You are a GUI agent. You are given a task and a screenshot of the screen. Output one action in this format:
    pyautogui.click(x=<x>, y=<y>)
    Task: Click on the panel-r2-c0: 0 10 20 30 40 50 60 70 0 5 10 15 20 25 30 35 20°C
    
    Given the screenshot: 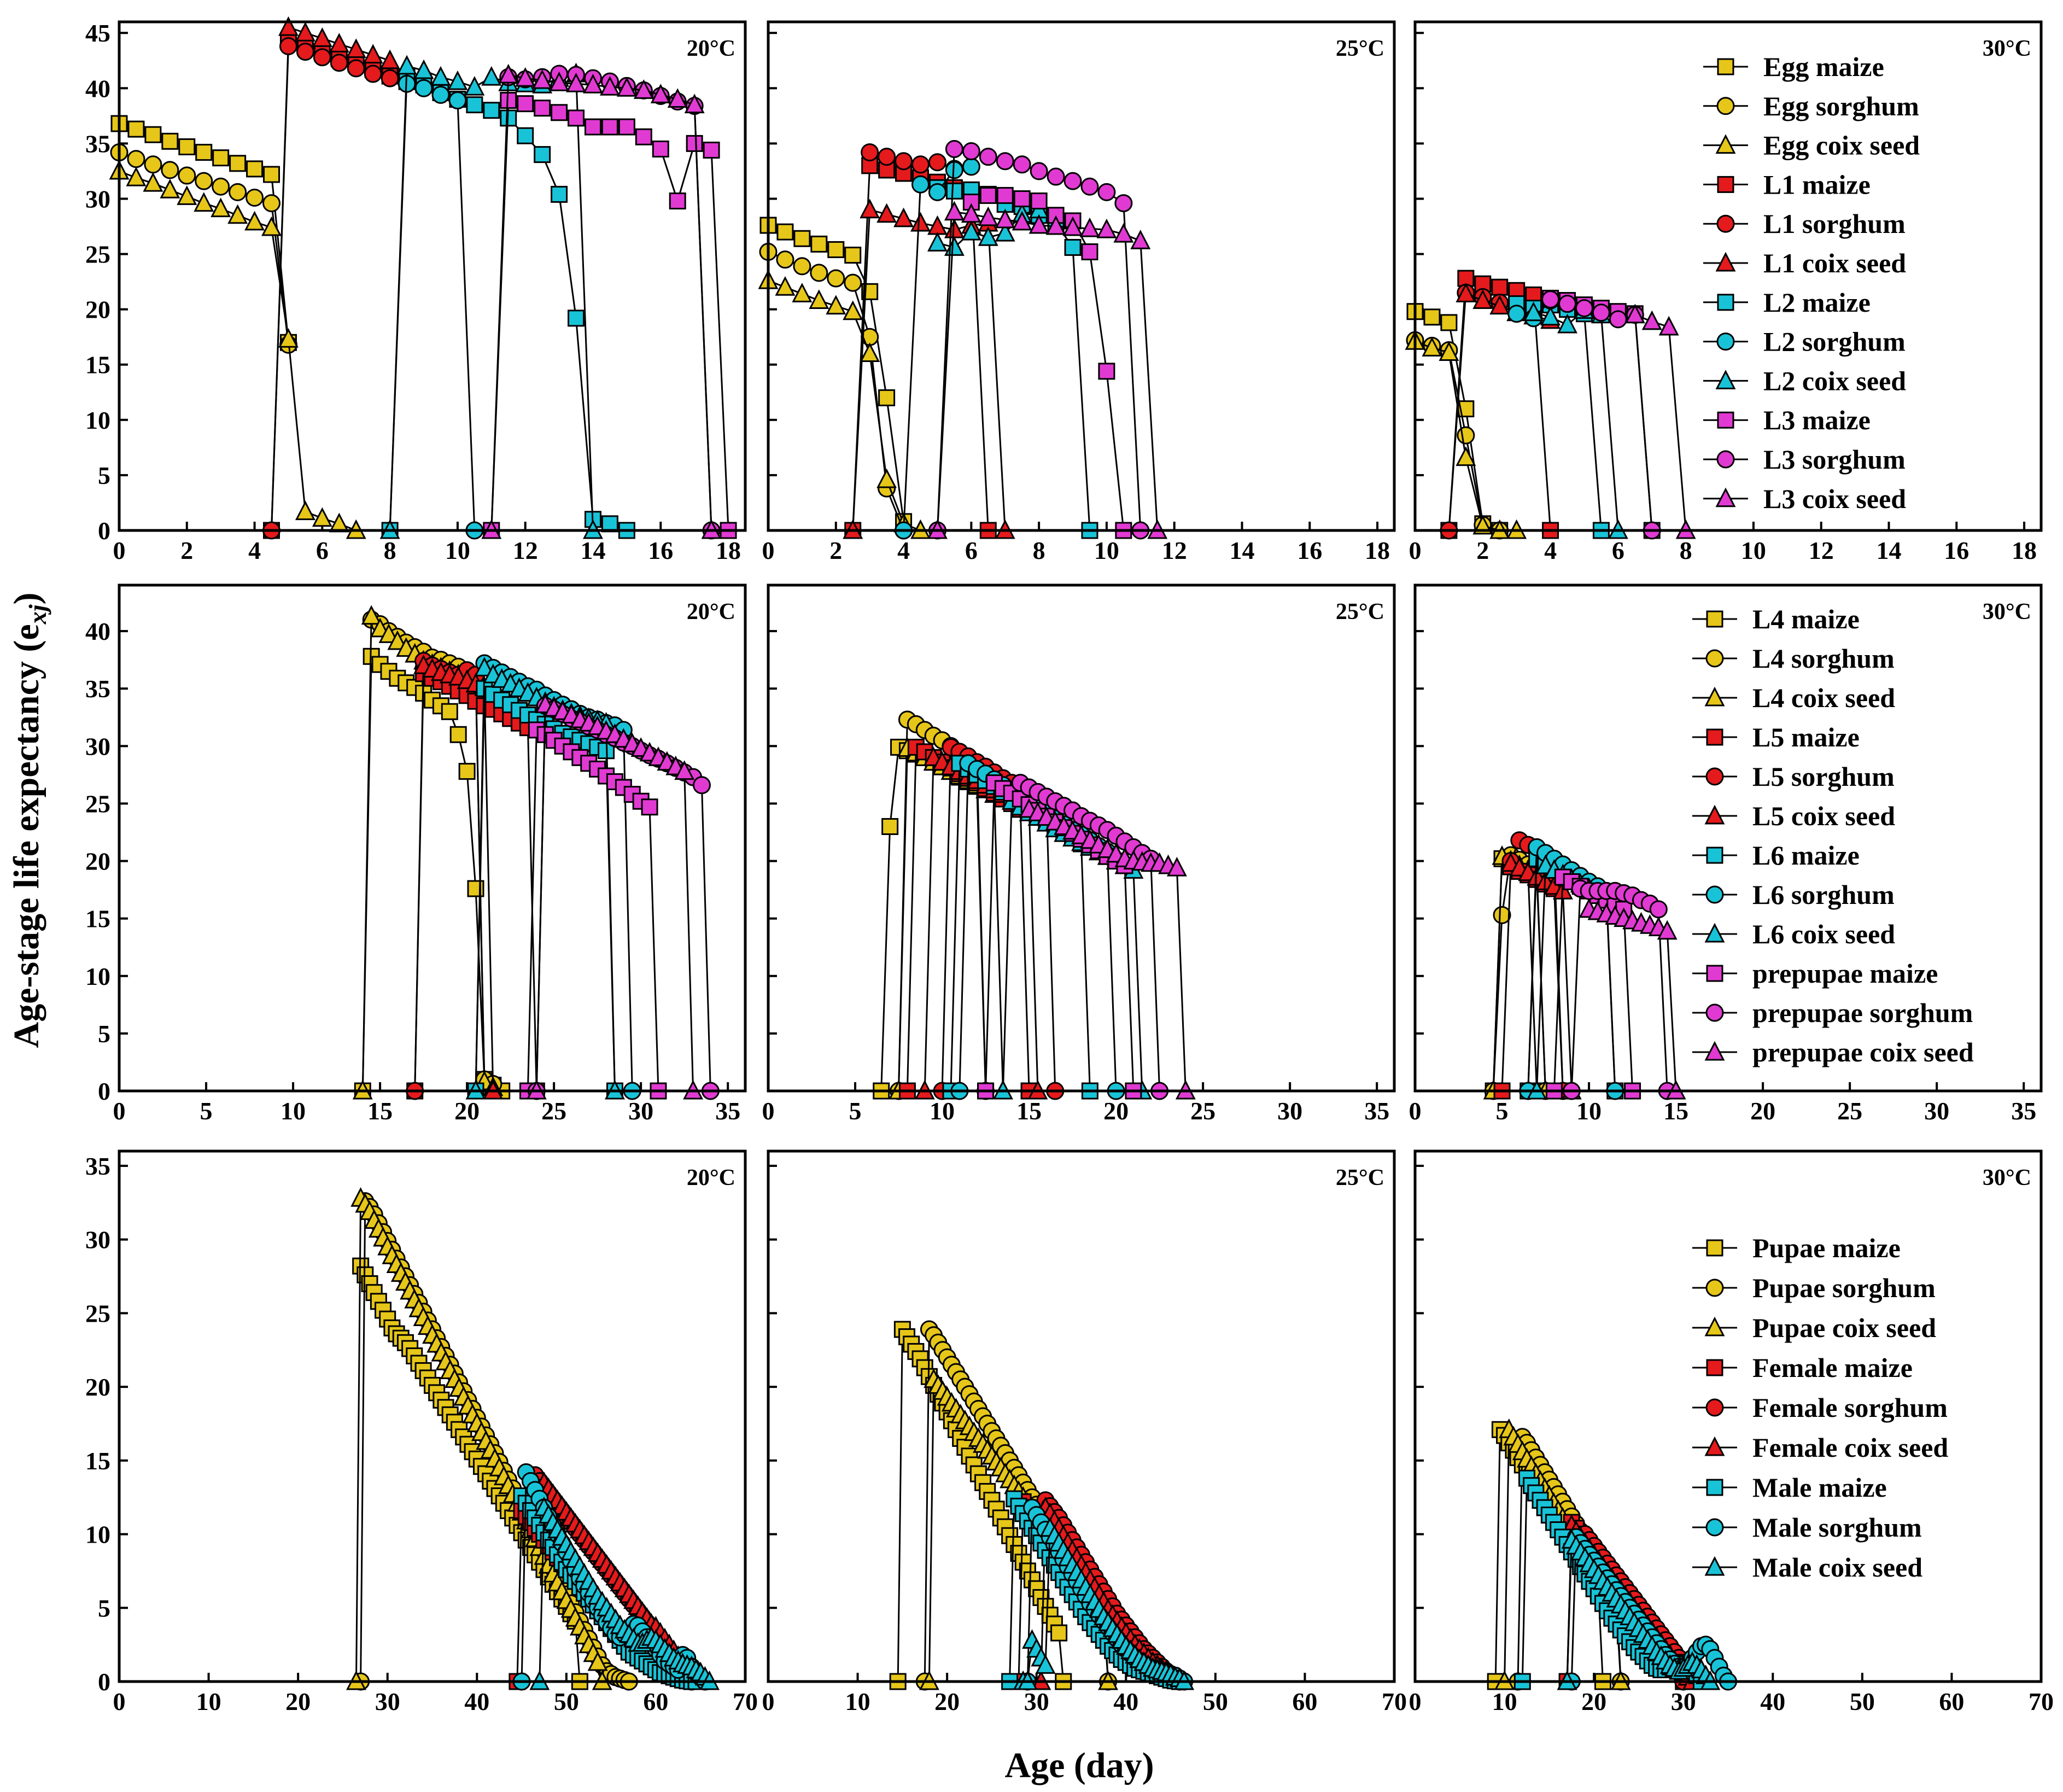 What is the action you would take?
    pyautogui.click(x=421, y=1432)
    